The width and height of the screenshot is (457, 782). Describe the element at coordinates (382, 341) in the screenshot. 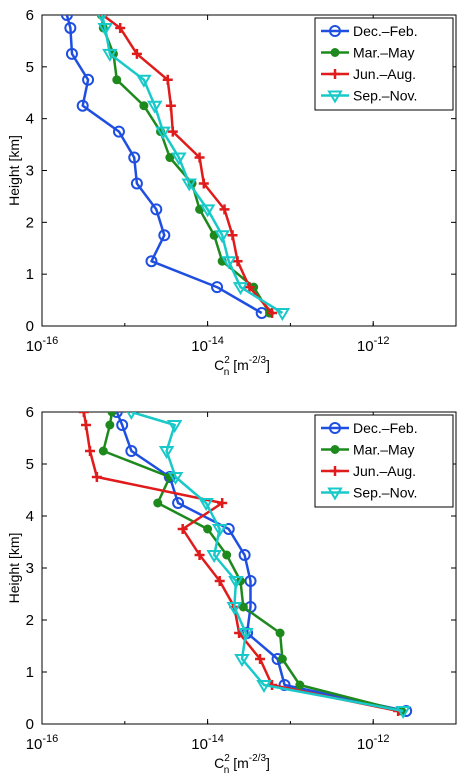

I see `x-tick-label-exponent: -12` at that location.